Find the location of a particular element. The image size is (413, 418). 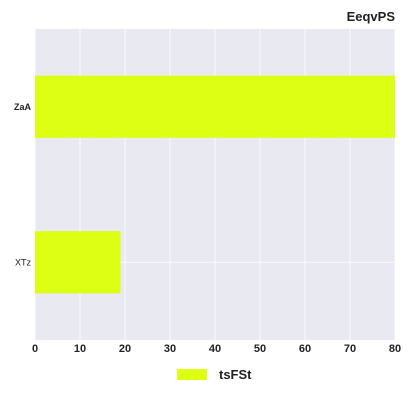

x-tick-label-1: 10 is located at coordinates (80, 349).